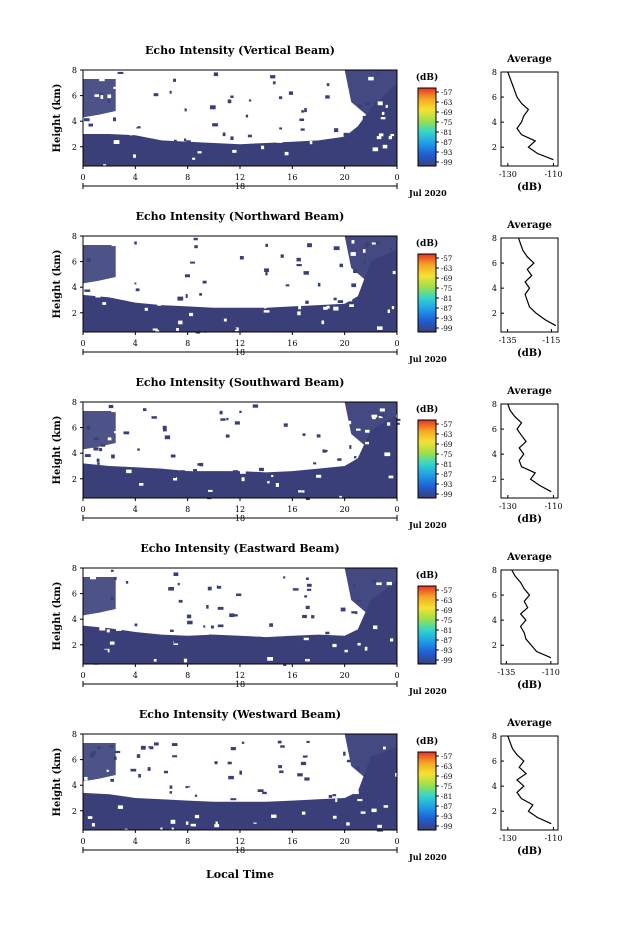 This screenshot has height=929, width=618. I want to click on y-tick-label: 8, so click(74, 70).